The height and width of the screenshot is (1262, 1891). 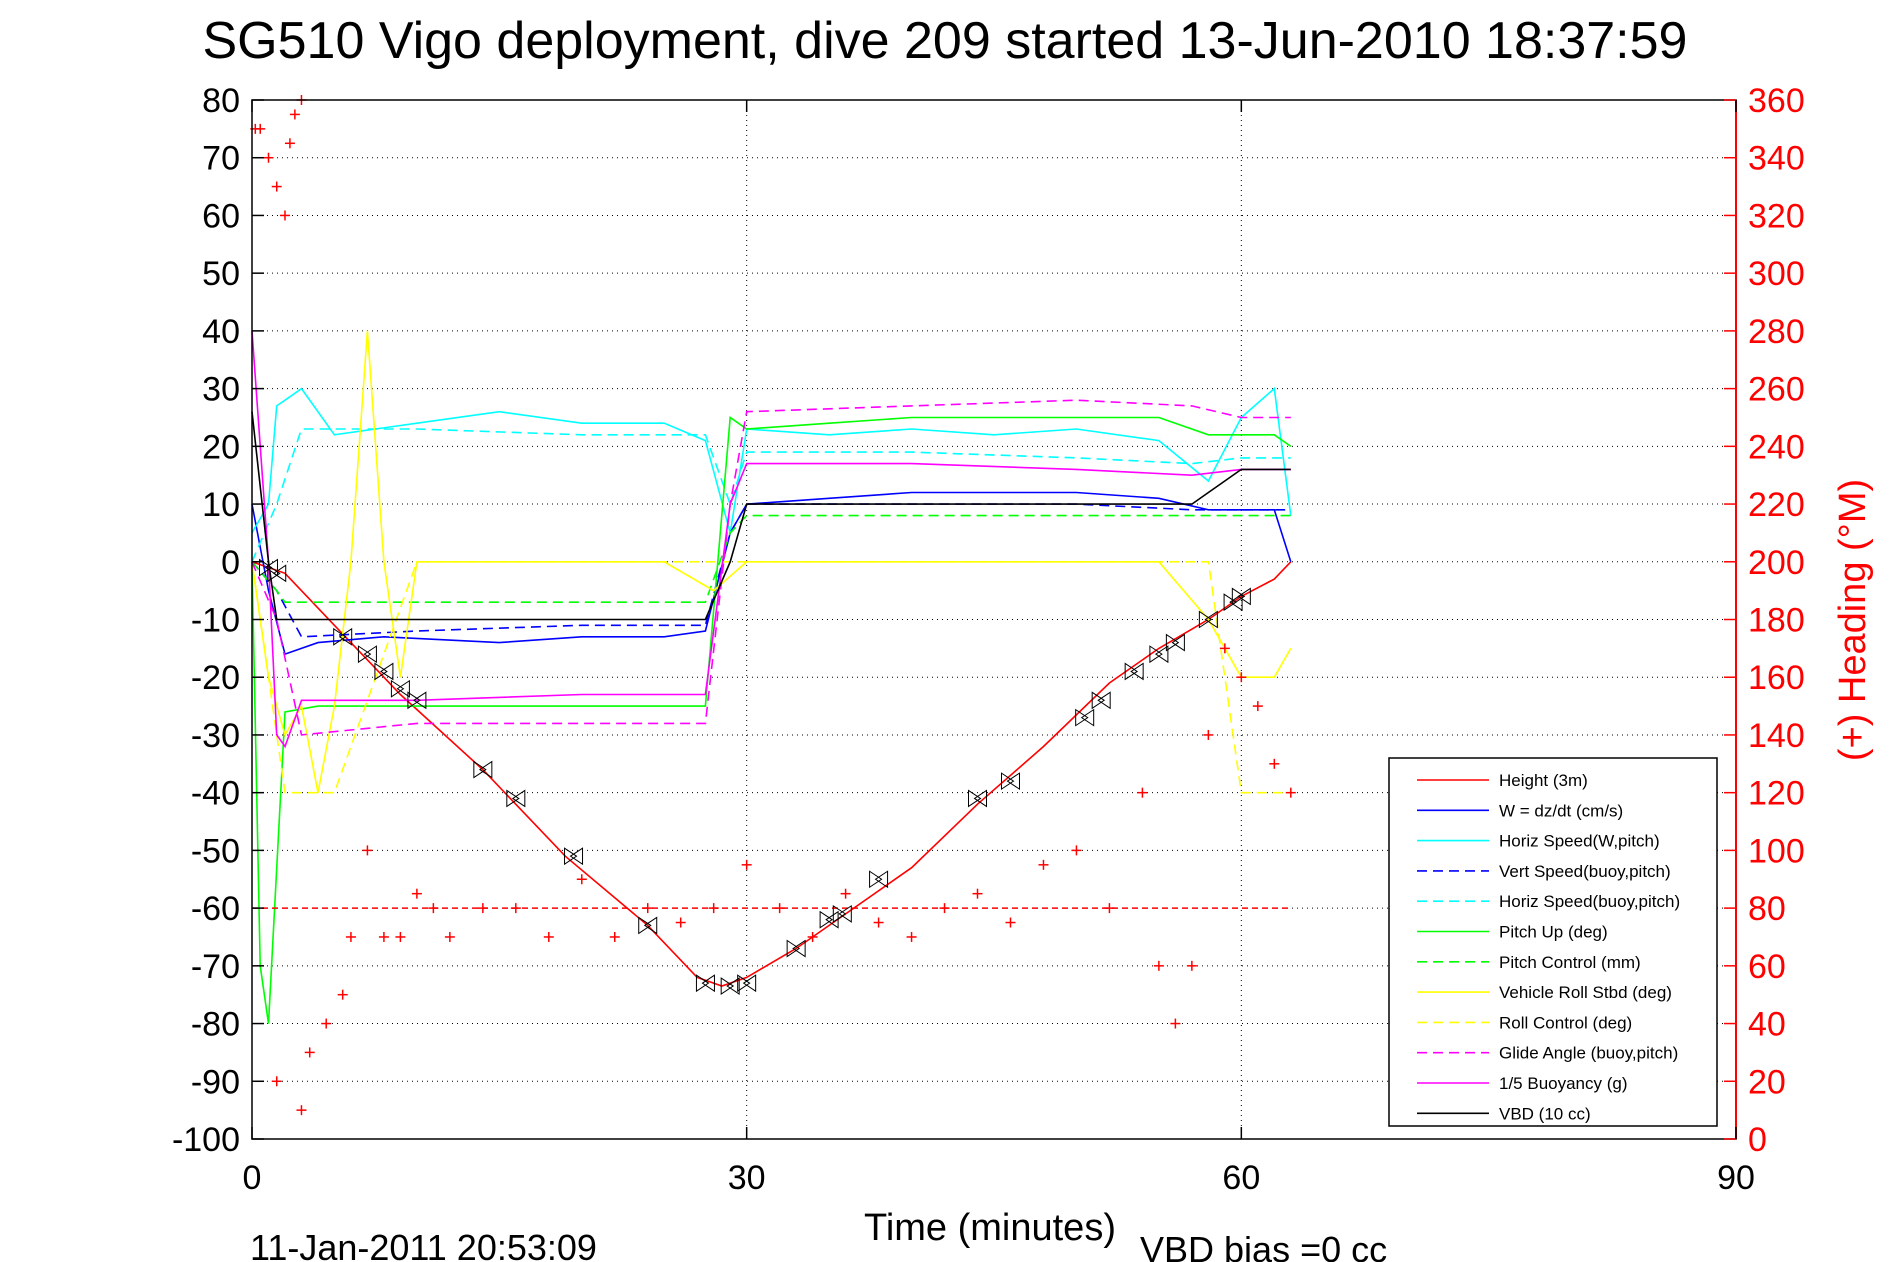 What do you see at coordinates (1776, 736) in the screenshot?
I see `right-tick-label: 140` at bounding box center [1776, 736].